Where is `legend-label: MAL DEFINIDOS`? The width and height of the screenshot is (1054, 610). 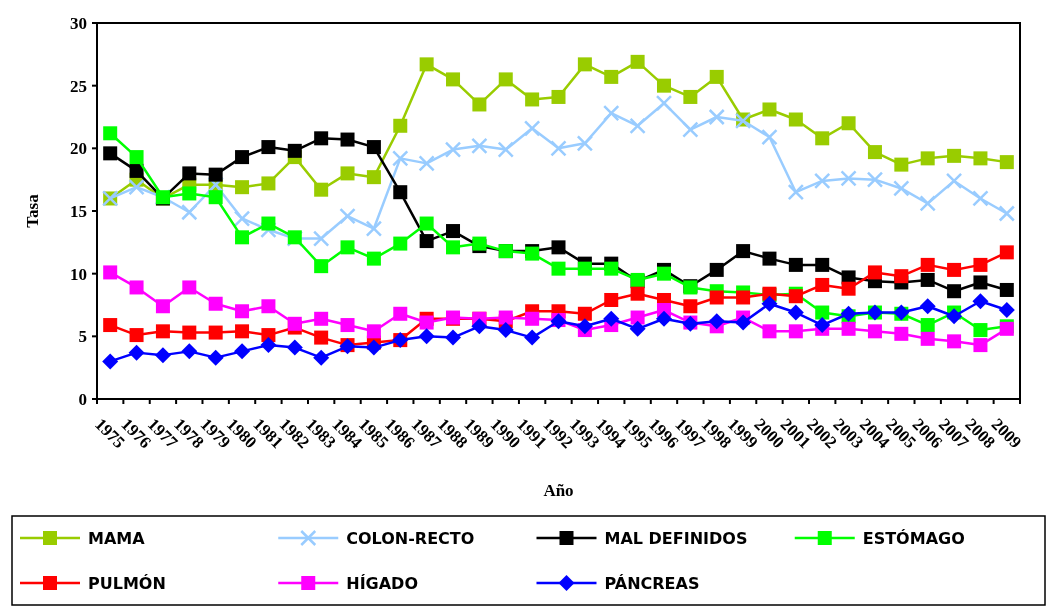 legend-label: MAL DEFINIDOS is located at coordinates (676, 538).